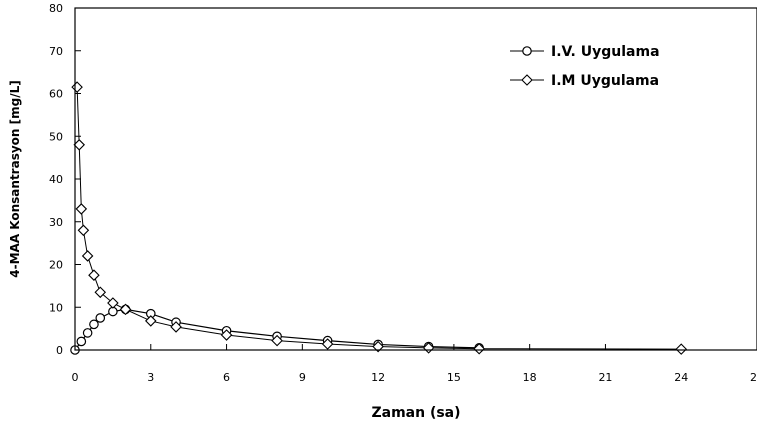  Describe the element at coordinates (226, 377) in the screenshot. I see `x-tick-label: 6` at that location.